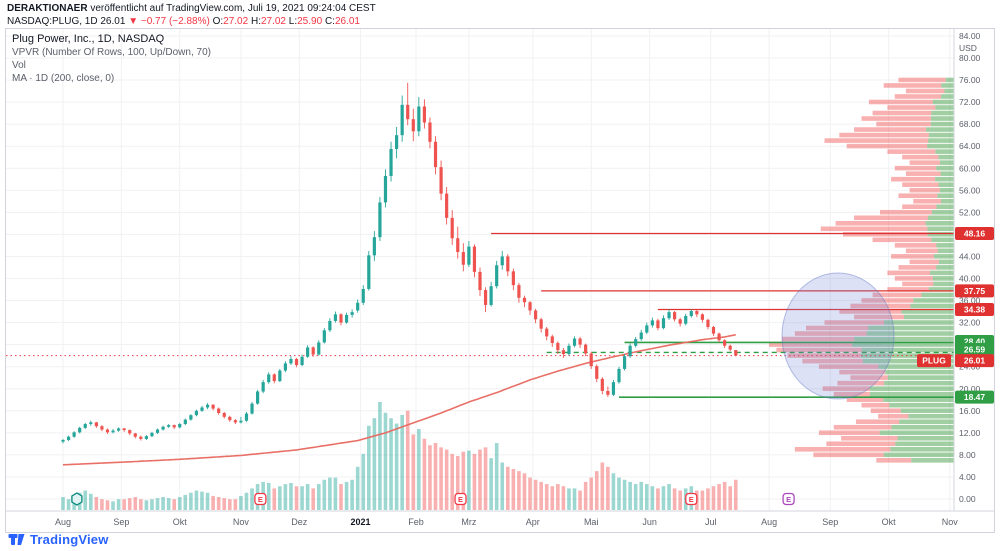  What do you see at coordinates (47, 8) in the screenshot?
I see `publisher-name: DERAKTIONAER` at bounding box center [47, 8].